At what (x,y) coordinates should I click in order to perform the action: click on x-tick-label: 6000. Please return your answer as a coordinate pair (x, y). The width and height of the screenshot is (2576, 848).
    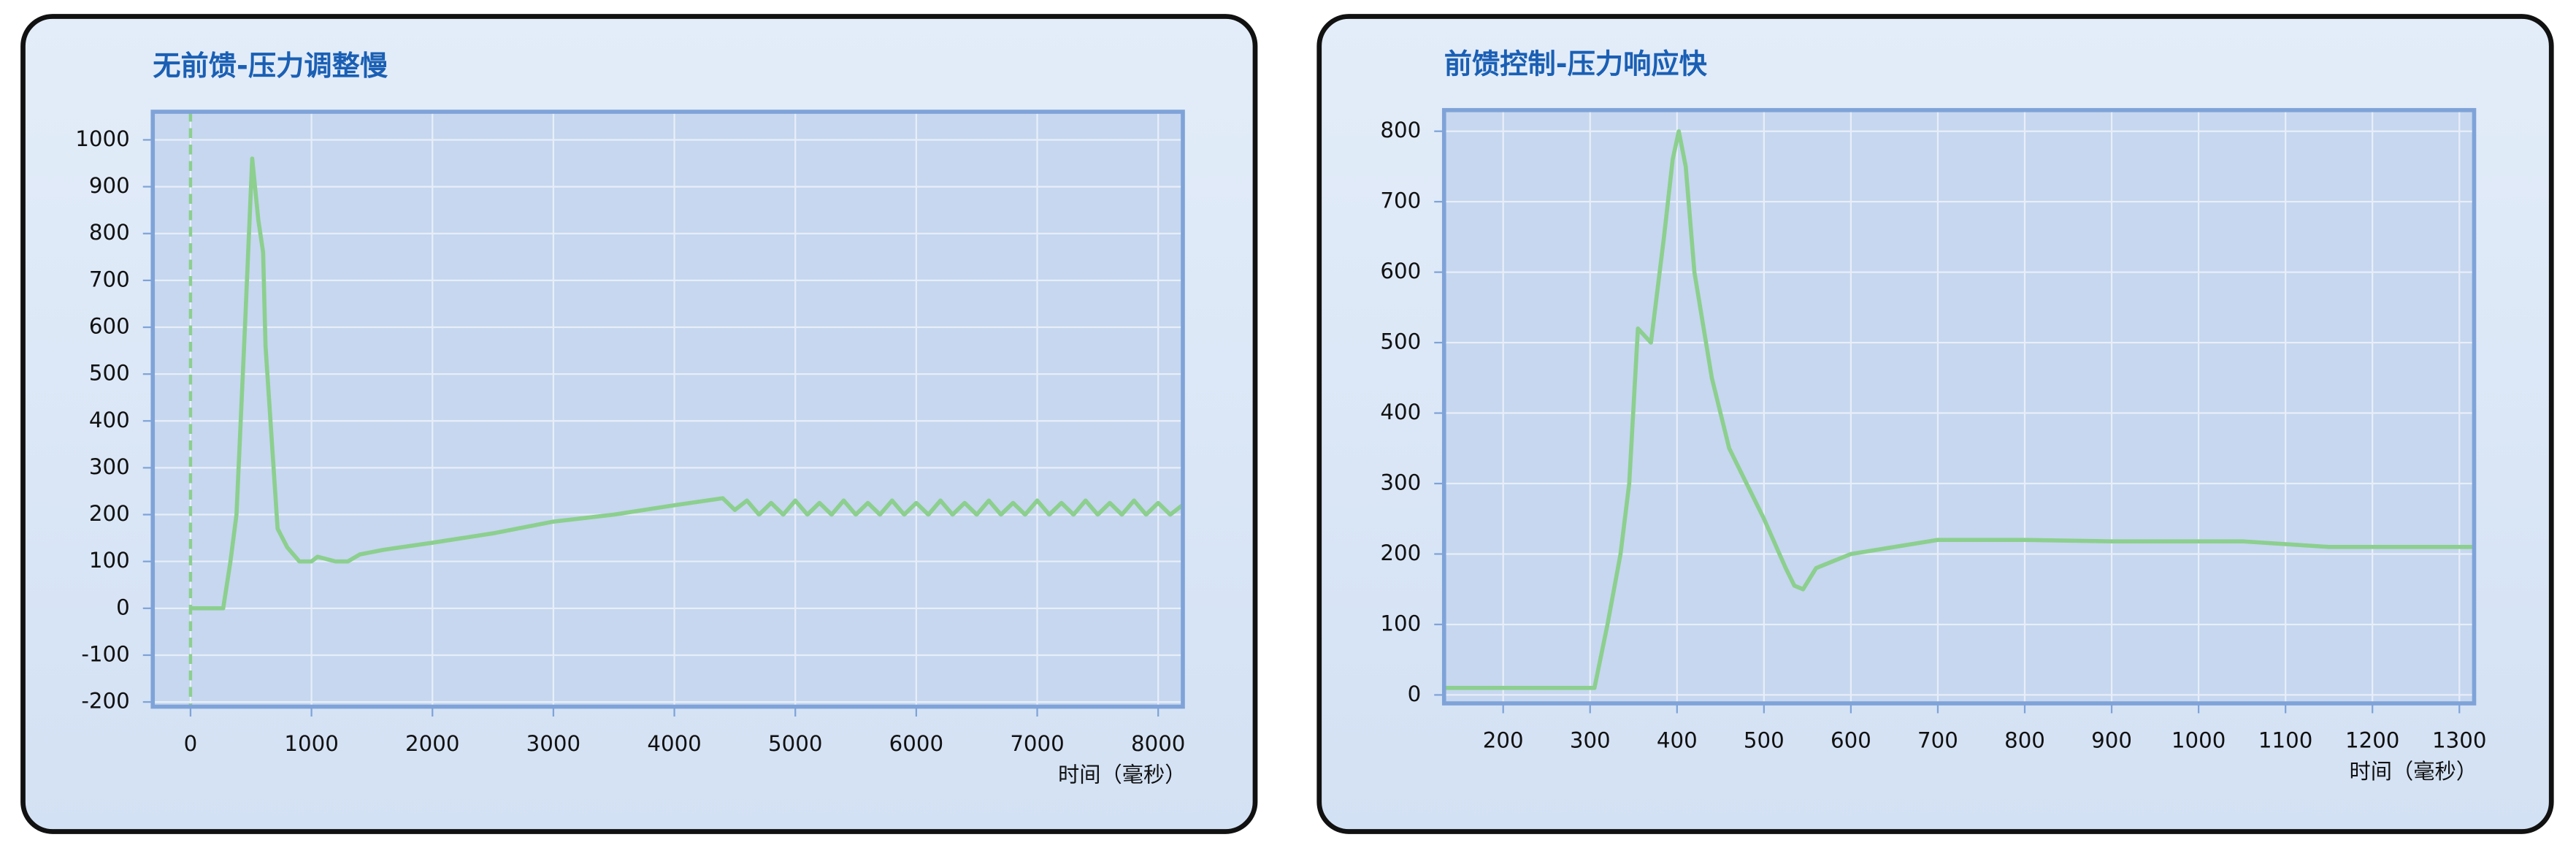
    Looking at the image, I should click on (916, 743).